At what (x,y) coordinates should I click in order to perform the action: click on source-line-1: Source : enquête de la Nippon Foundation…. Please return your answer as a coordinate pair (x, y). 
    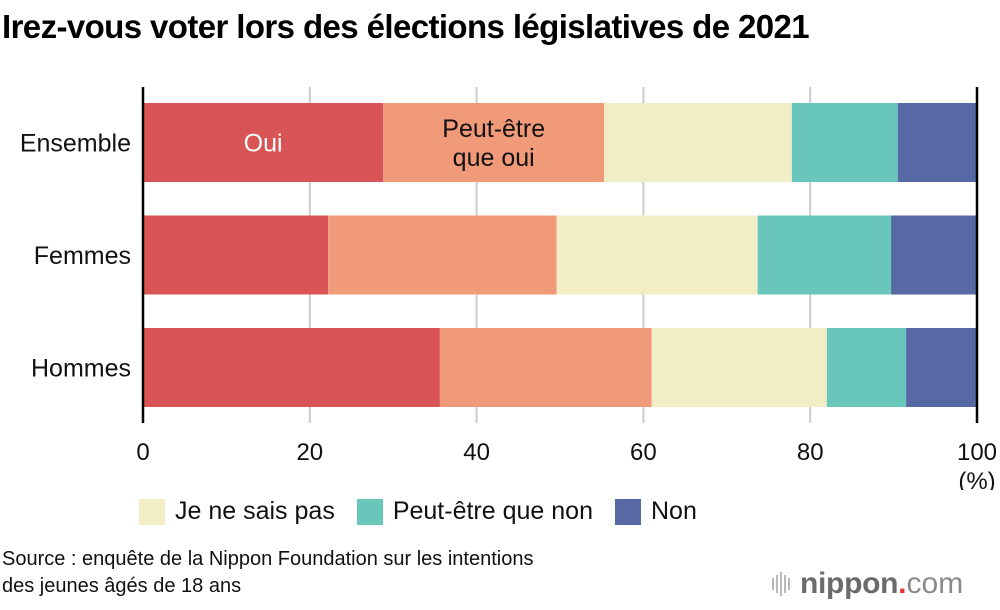
    Looking at the image, I should click on (268, 559).